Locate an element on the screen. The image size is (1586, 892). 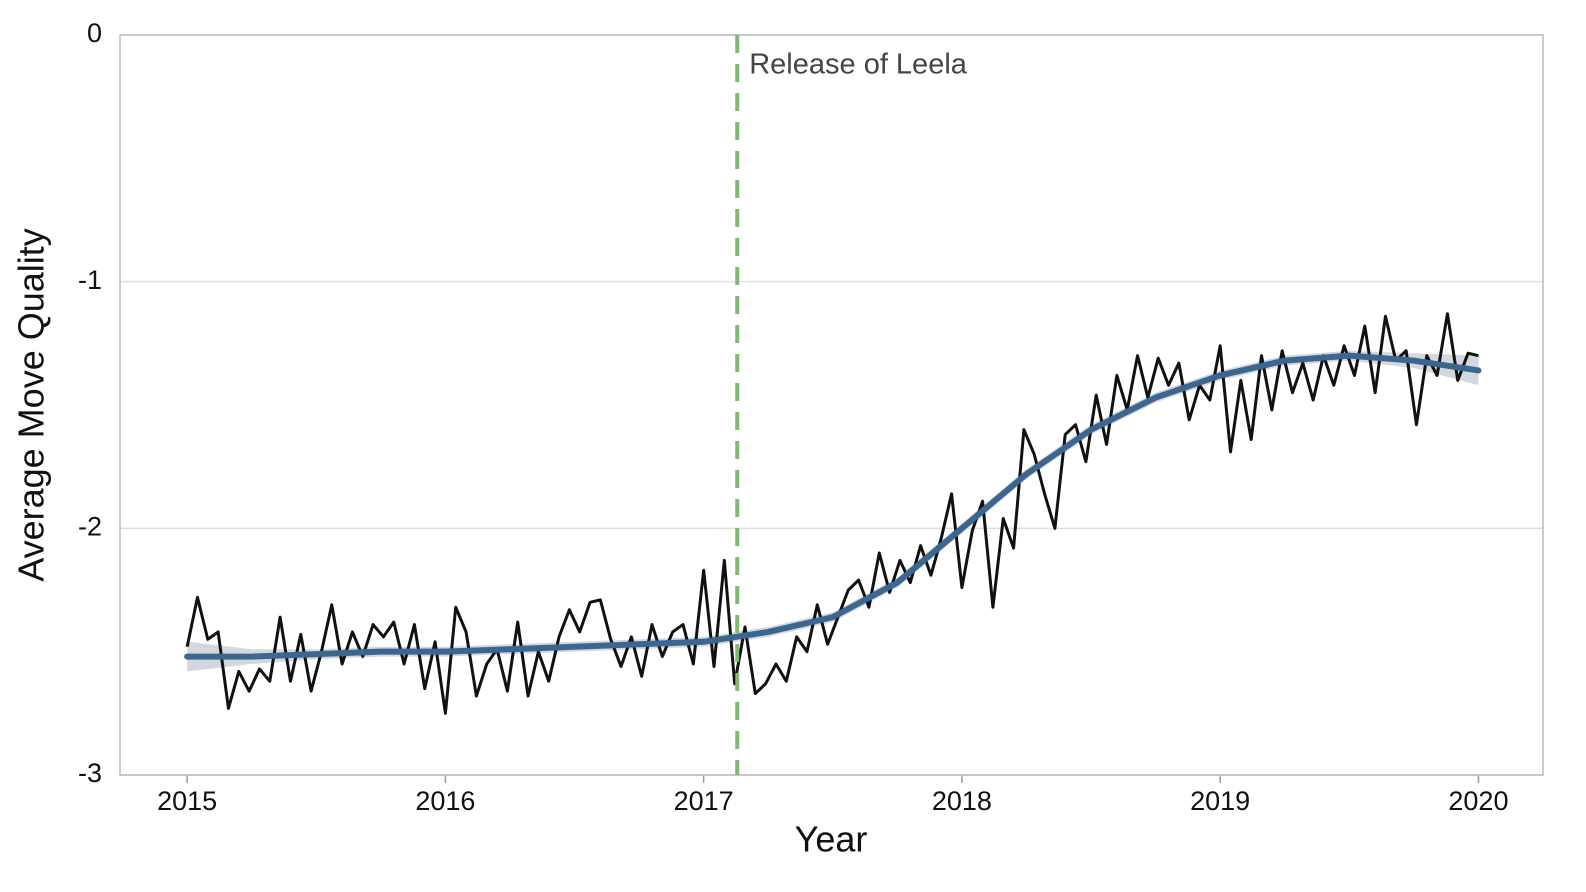
x-tick-label: 2015 is located at coordinates (187, 801).